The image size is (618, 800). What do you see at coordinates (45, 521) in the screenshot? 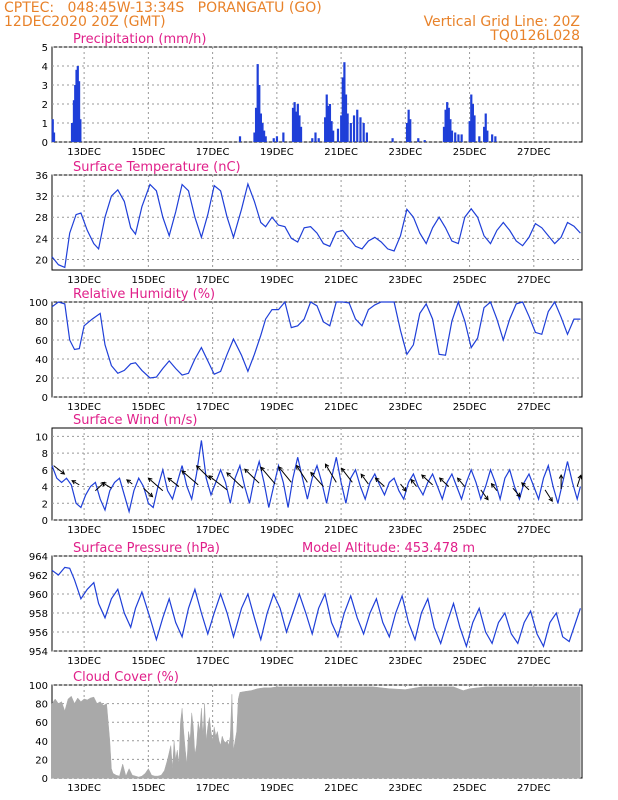
I see `y-tick-label: 0` at bounding box center [45, 521].